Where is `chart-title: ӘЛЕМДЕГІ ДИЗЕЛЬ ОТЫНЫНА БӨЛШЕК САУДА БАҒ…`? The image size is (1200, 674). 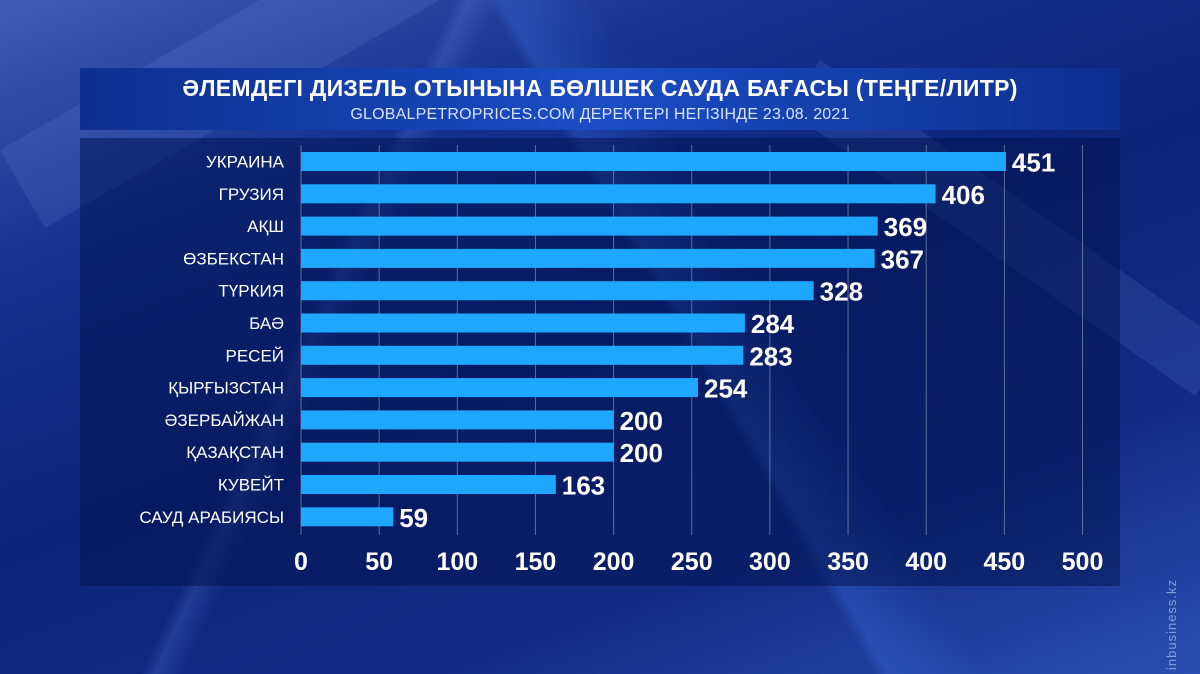
chart-title: ӘЛЕМДЕГІ ДИЗЕЛЬ ОТЫНЫНА БӨЛШЕК САУДА БАҒ… is located at coordinates (600, 88).